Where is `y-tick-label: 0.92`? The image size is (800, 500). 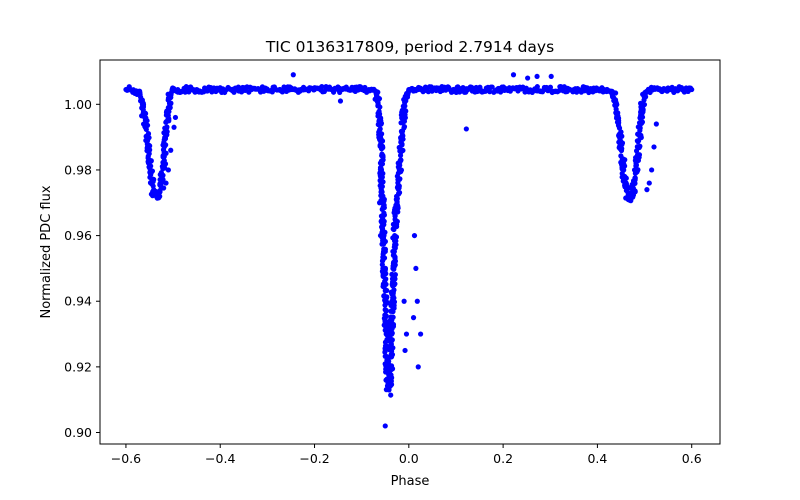
y-tick-label: 0.92 is located at coordinates (78, 366).